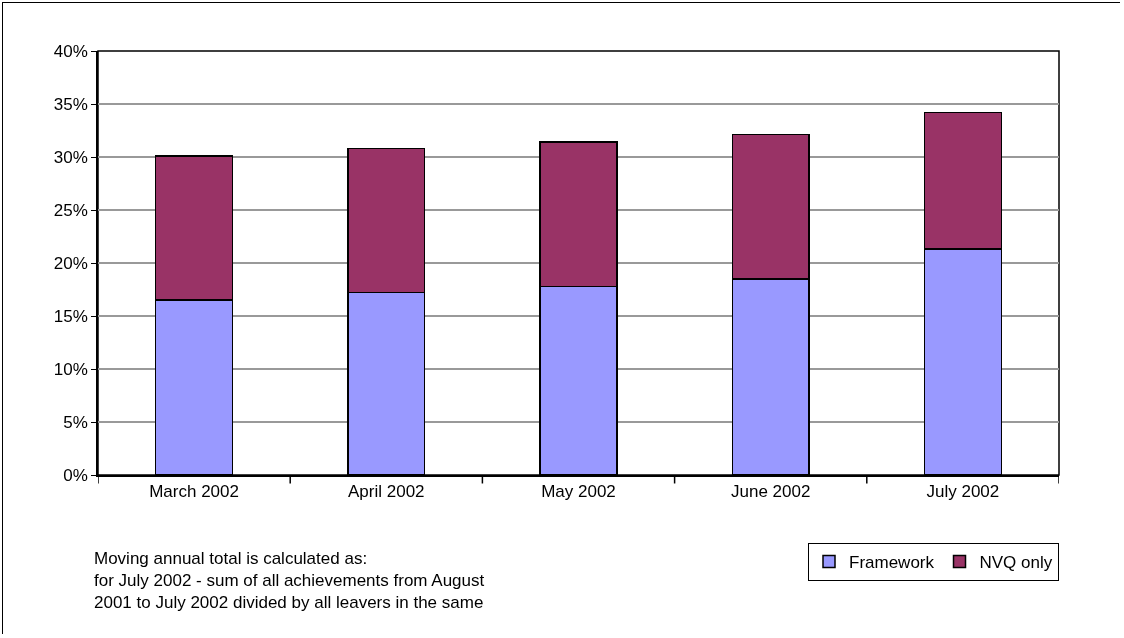 The image size is (1124, 638). Describe the element at coordinates (289, 581) in the screenshot. I see `text: Moving annual total is calculated as: for July 2002 - sum of all achievements from August 2001 to July 2002 divided by all leavers in the same` at that location.